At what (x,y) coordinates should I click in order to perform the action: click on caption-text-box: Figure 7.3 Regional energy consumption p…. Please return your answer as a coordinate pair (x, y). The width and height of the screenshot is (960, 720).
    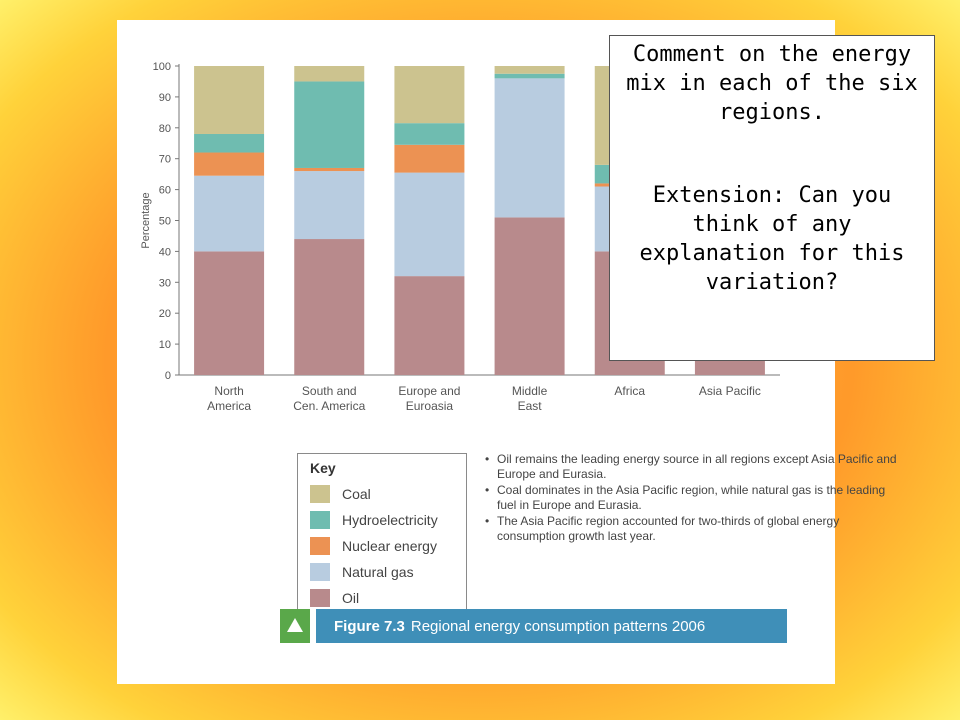
    Looking at the image, I should click on (551, 626).